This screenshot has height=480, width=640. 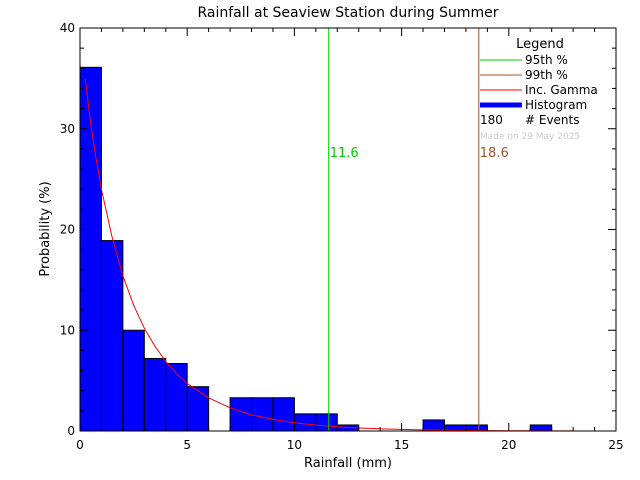 I want to click on x-tick-label-1: 5, so click(x=187, y=445).